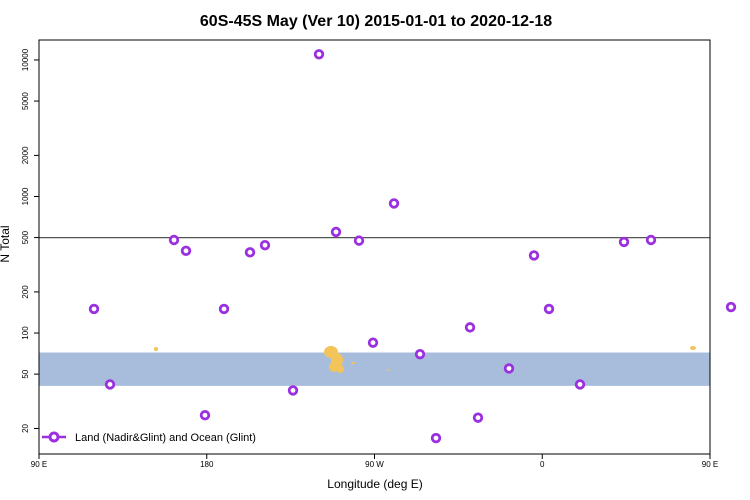  What do you see at coordinates (25, 59) in the screenshot?
I see `y-tick-label: 10000` at bounding box center [25, 59].